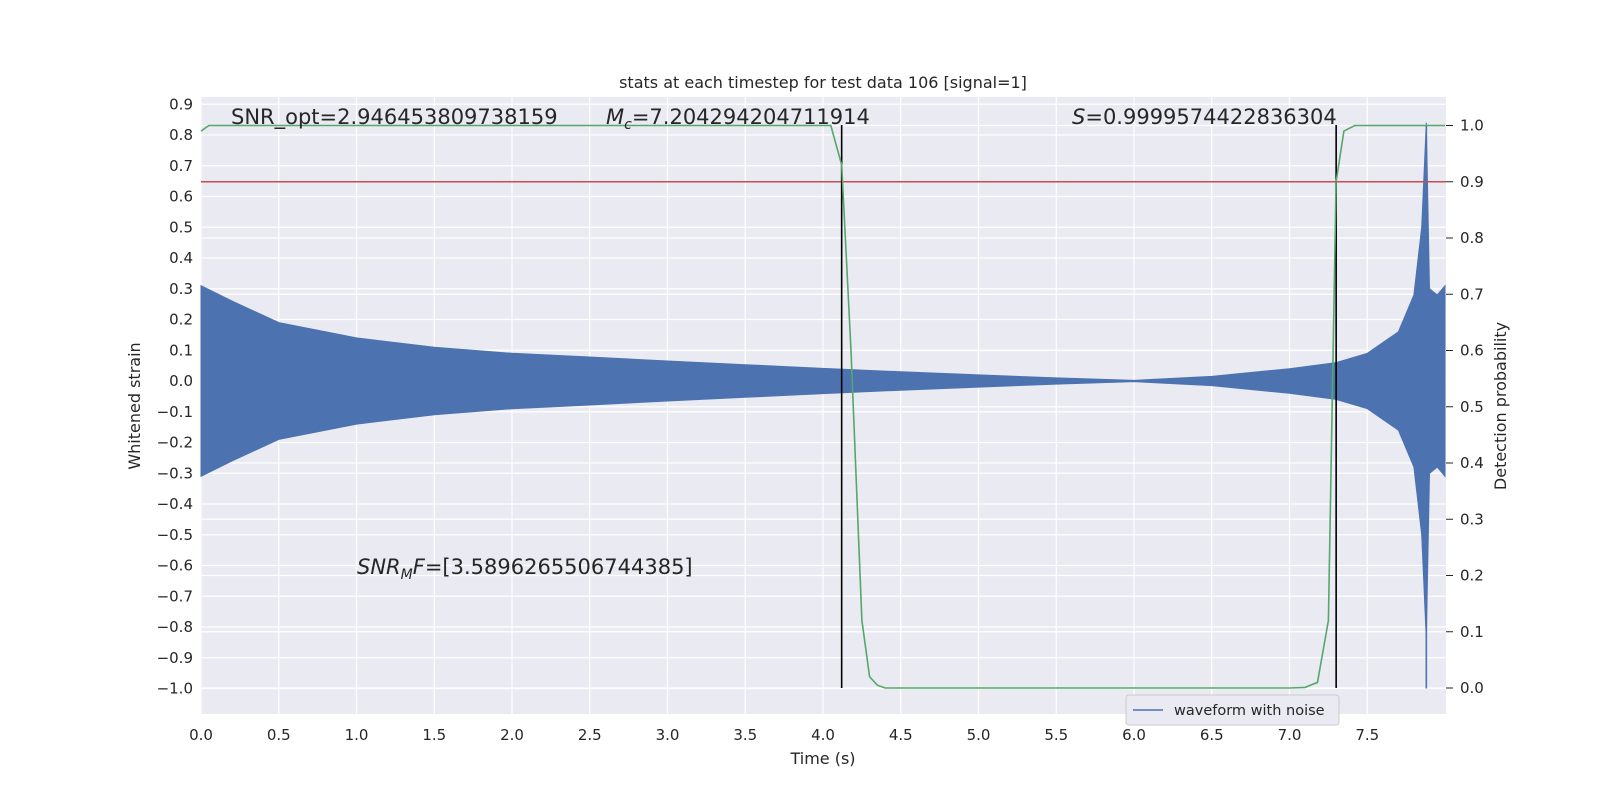 The image size is (1600, 800). Describe the element at coordinates (559, 567) in the screenshot. I see `snrmf-value: =[3.5896265506744385]` at that location.